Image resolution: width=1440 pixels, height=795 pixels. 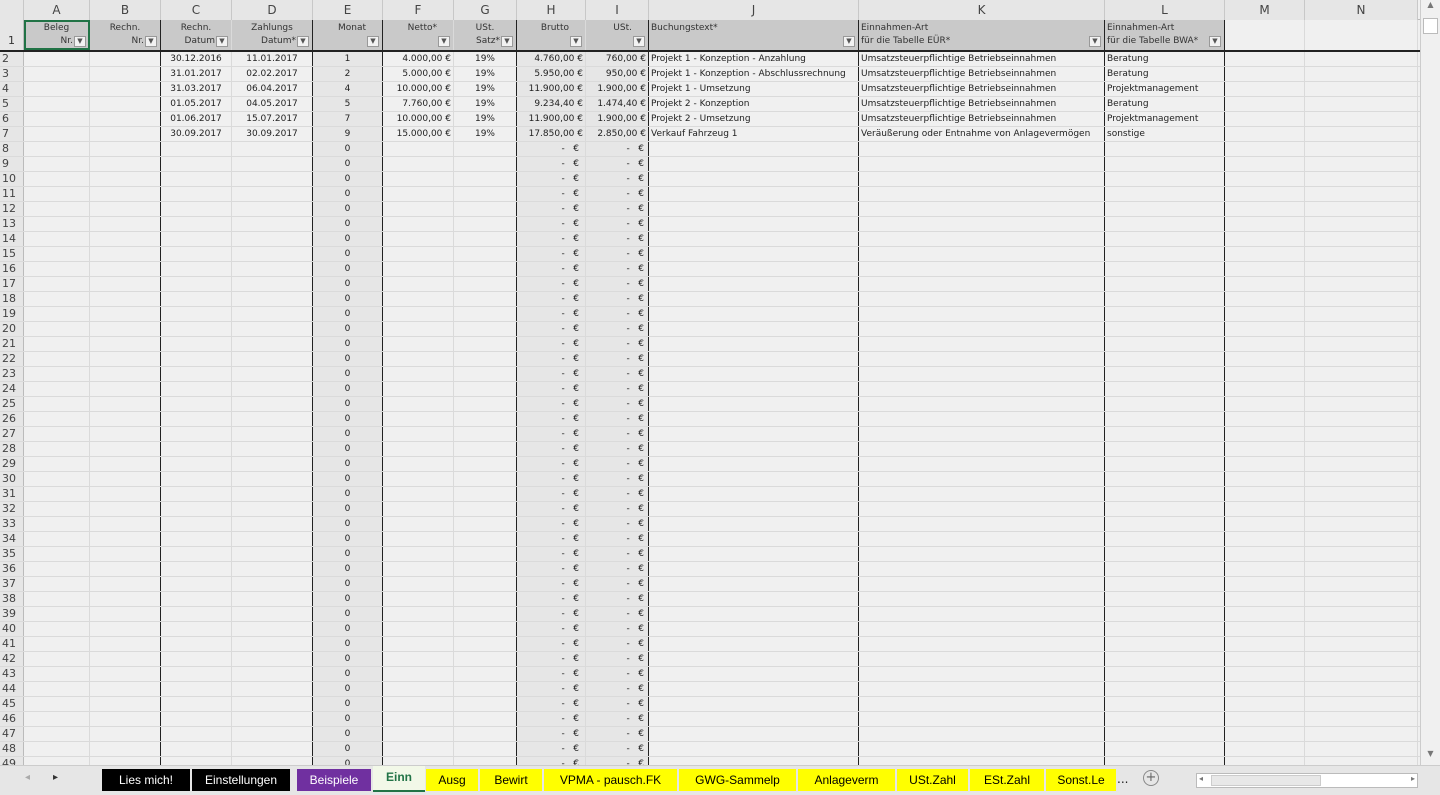 What do you see at coordinates (12, 209) in the screenshot?
I see `row-number: 12` at bounding box center [12, 209].